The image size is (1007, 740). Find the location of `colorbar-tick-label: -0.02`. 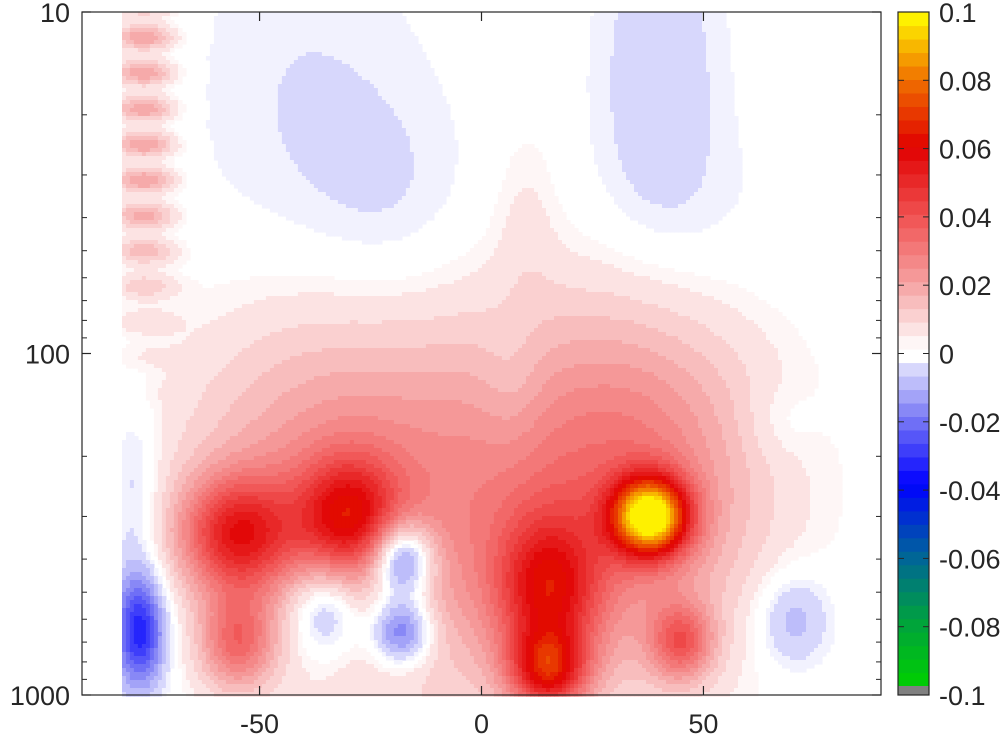

colorbar-tick-label: -0.02 is located at coordinates (970, 423).